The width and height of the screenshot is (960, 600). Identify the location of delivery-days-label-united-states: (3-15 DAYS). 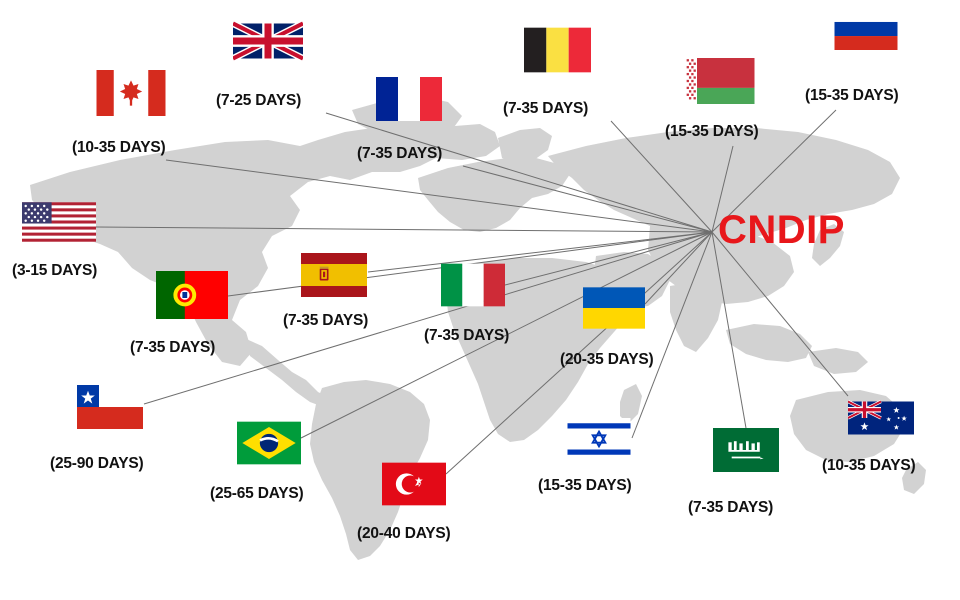
(55, 270).